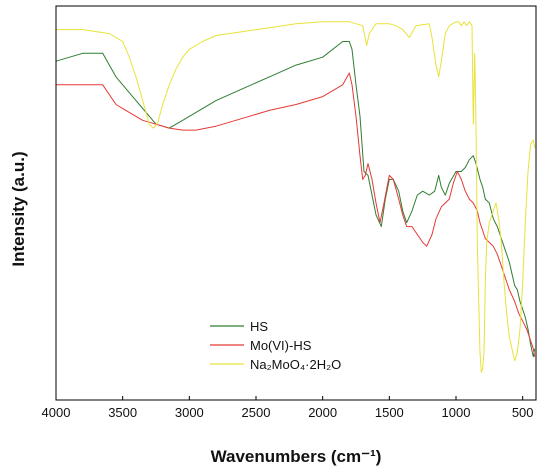 The width and height of the screenshot is (550, 474). Describe the element at coordinates (456, 412) in the screenshot. I see `x-tick-label: 1000` at that location.